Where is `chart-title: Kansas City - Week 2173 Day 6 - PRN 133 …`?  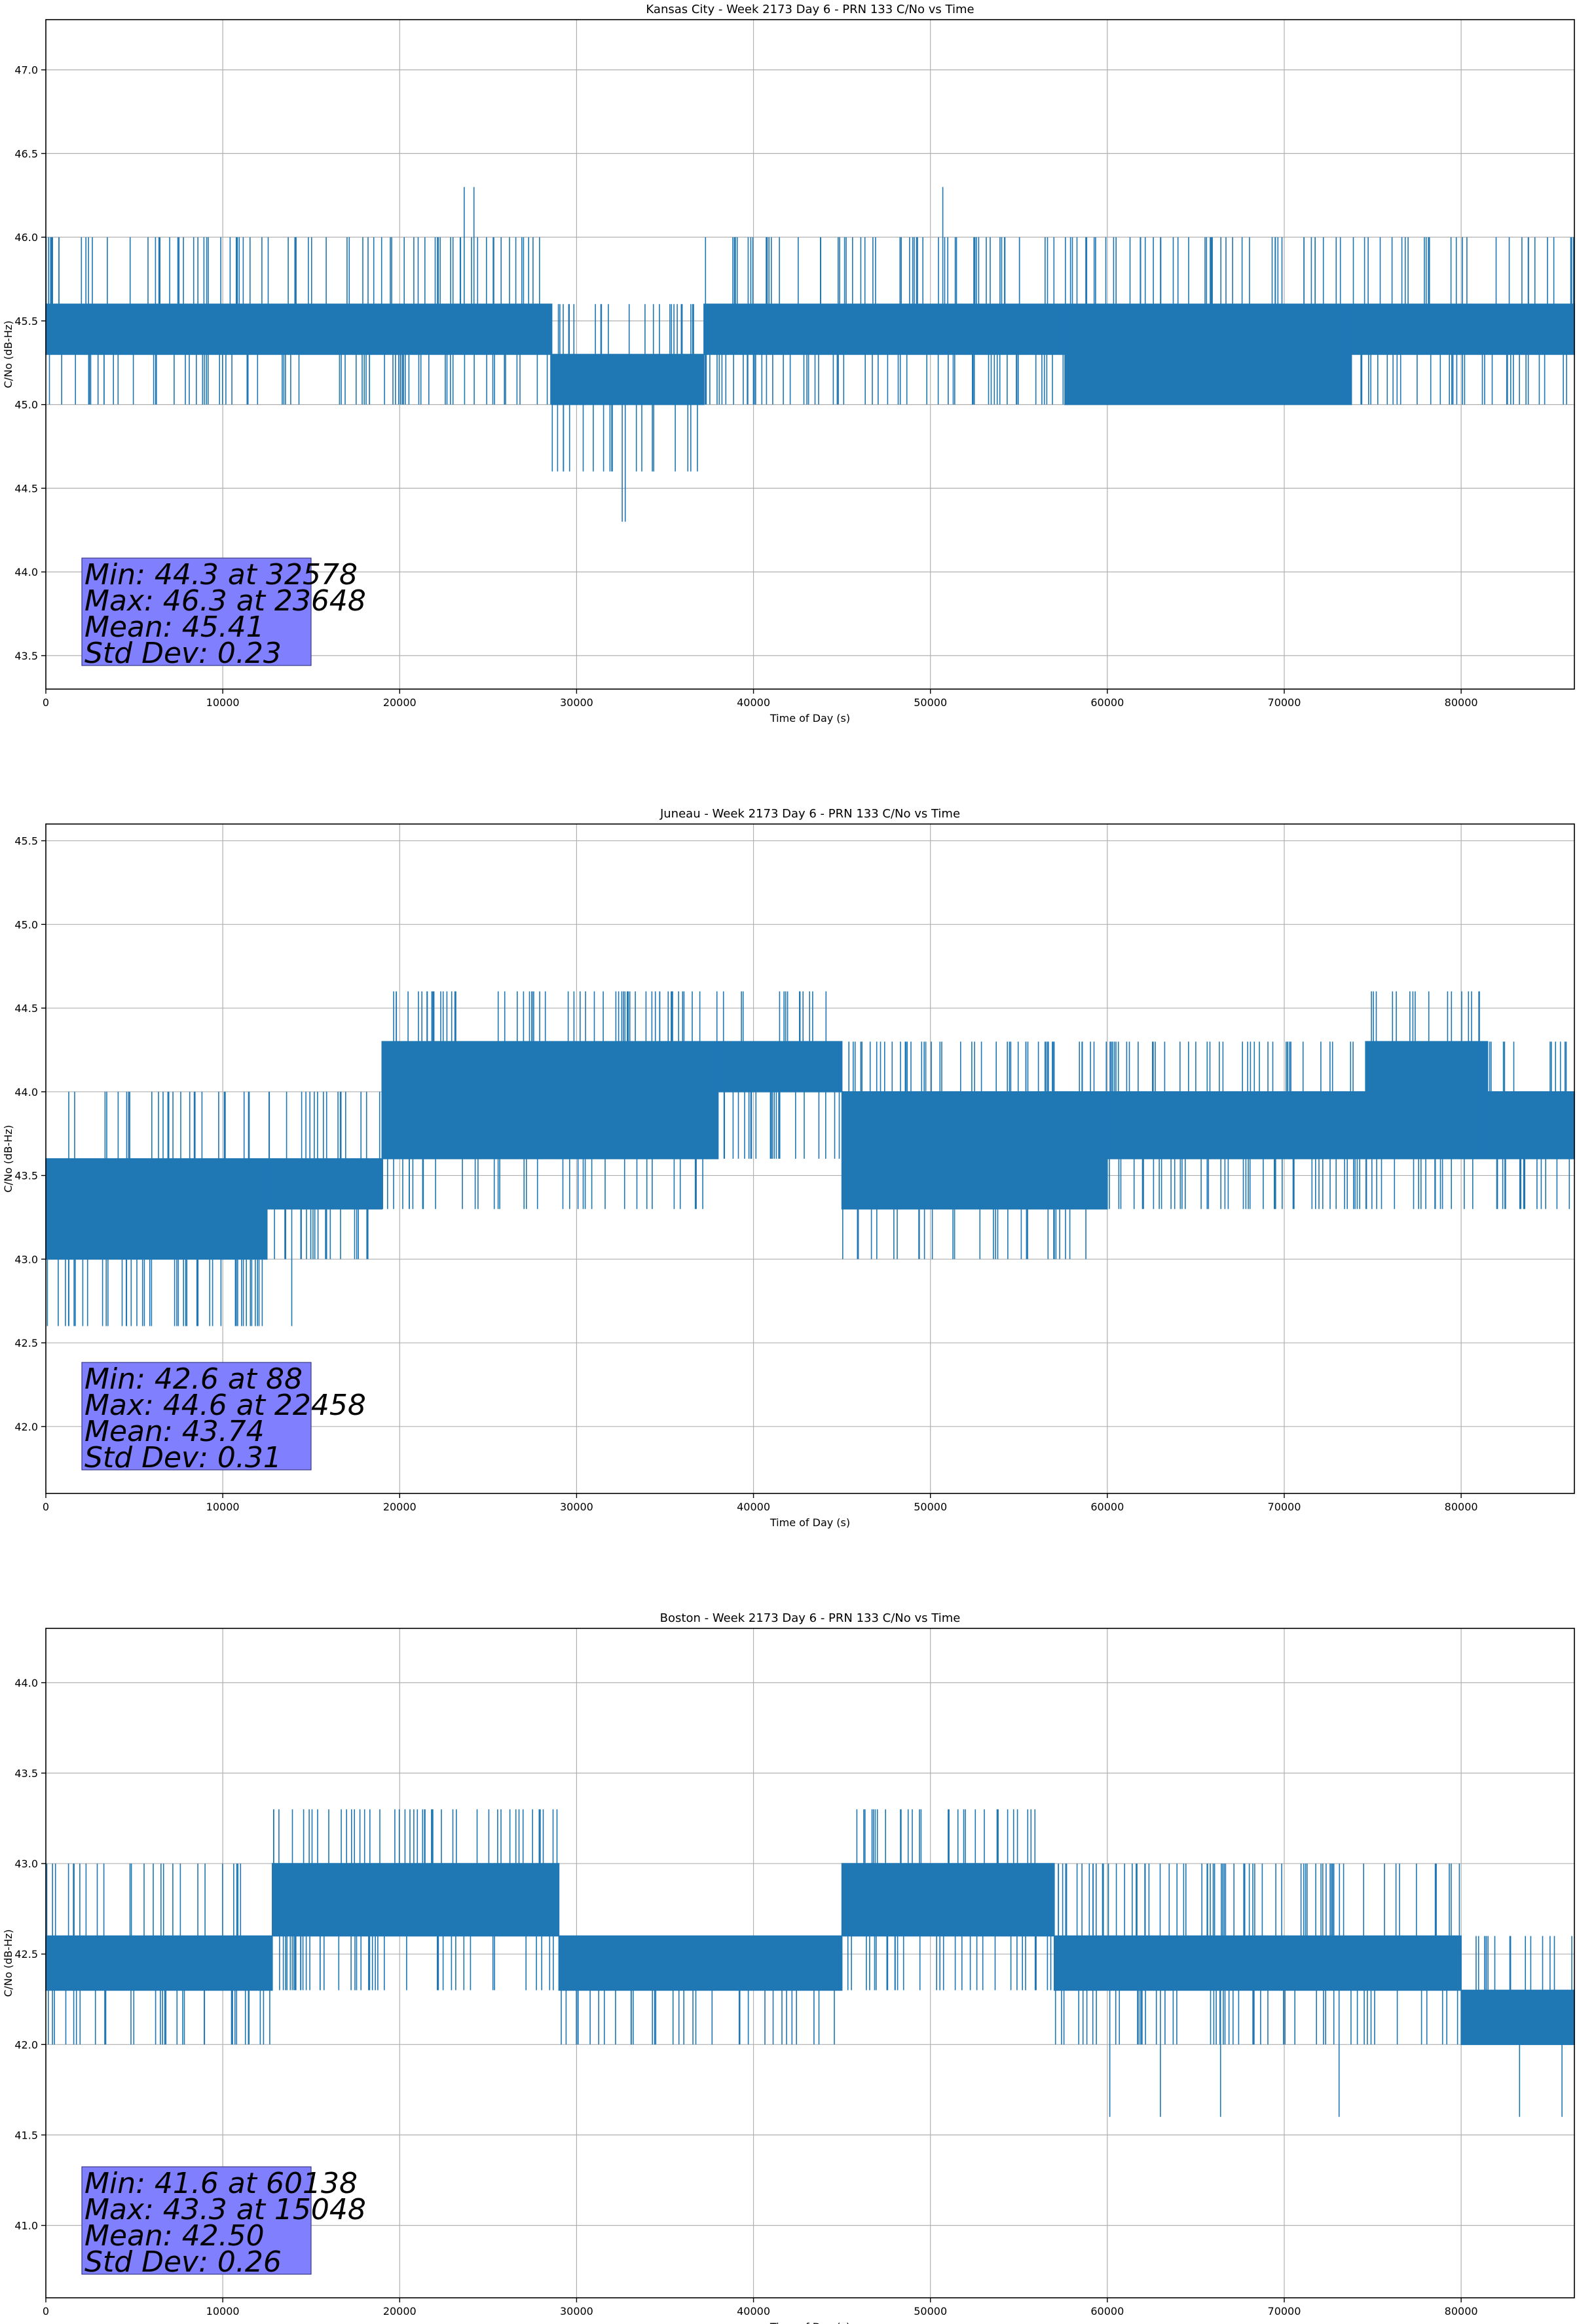
chart-title: Kansas City - Week 2173 Day 6 - PRN 133 … is located at coordinates (810, 9).